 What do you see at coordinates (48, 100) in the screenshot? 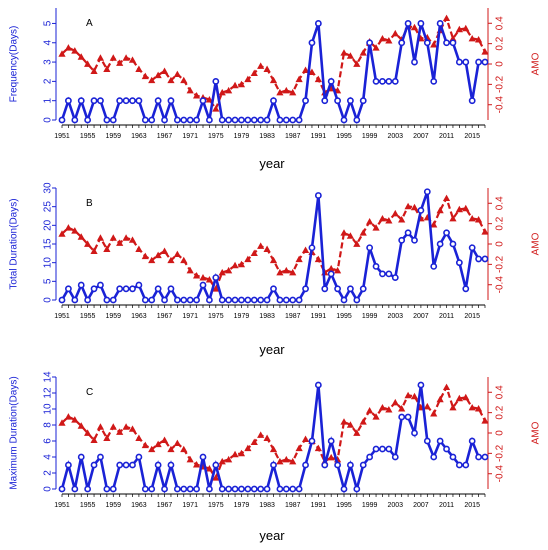
I see `left-tick-label: 1` at bounding box center [48, 100].